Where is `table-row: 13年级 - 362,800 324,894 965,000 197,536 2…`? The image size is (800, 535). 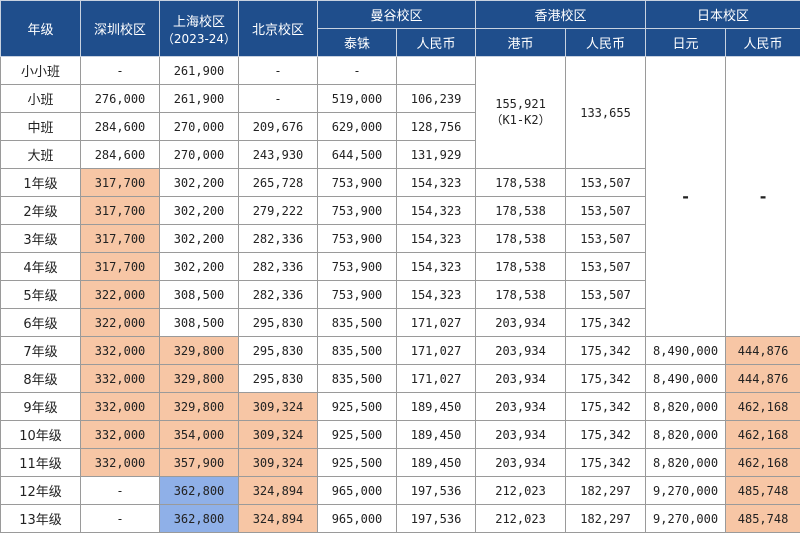 table-row: 13年级 - 362,800 324,894 965,000 197,536 2… is located at coordinates (400, 518).